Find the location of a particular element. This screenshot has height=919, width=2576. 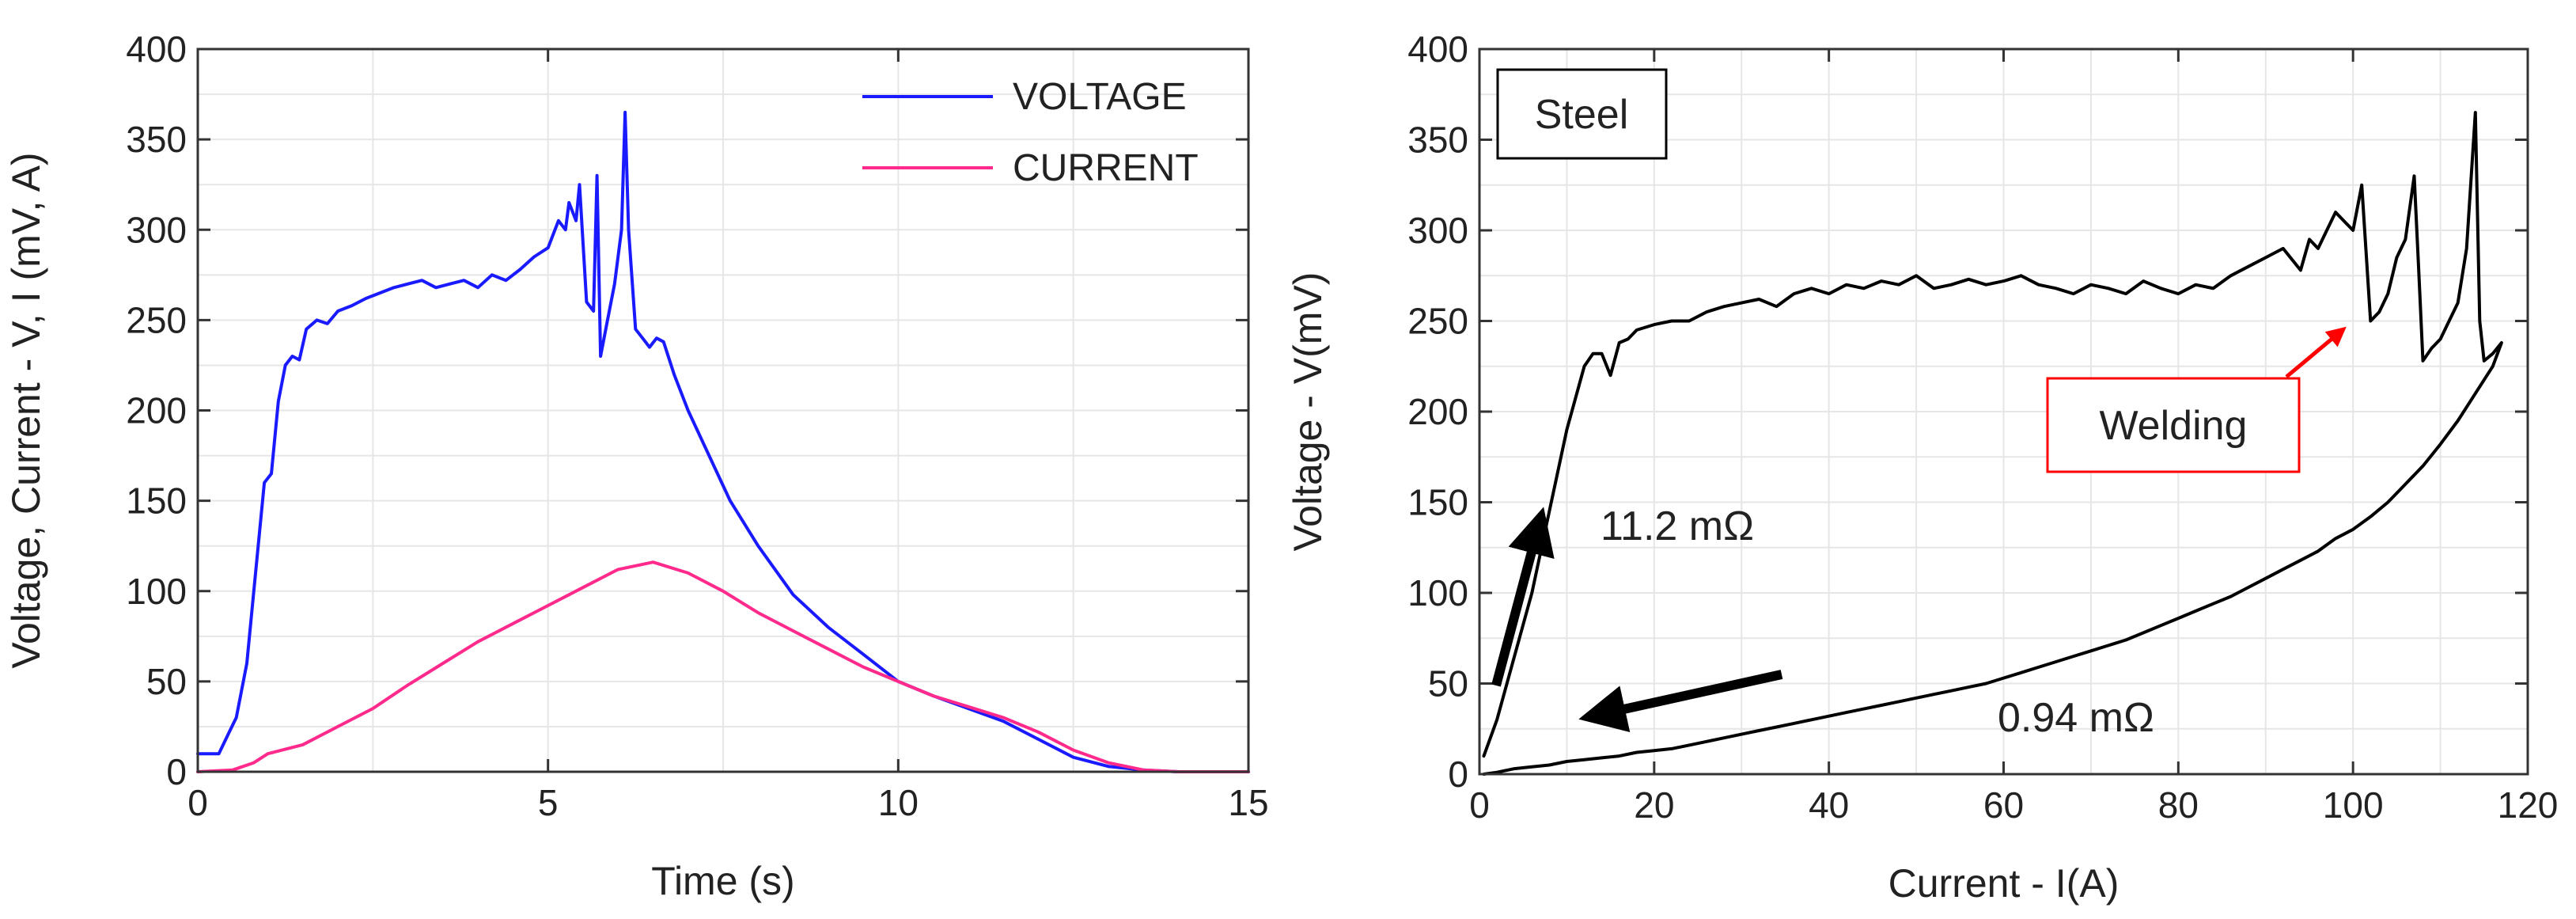

left-x-tick-label: 5 is located at coordinates (548, 802).